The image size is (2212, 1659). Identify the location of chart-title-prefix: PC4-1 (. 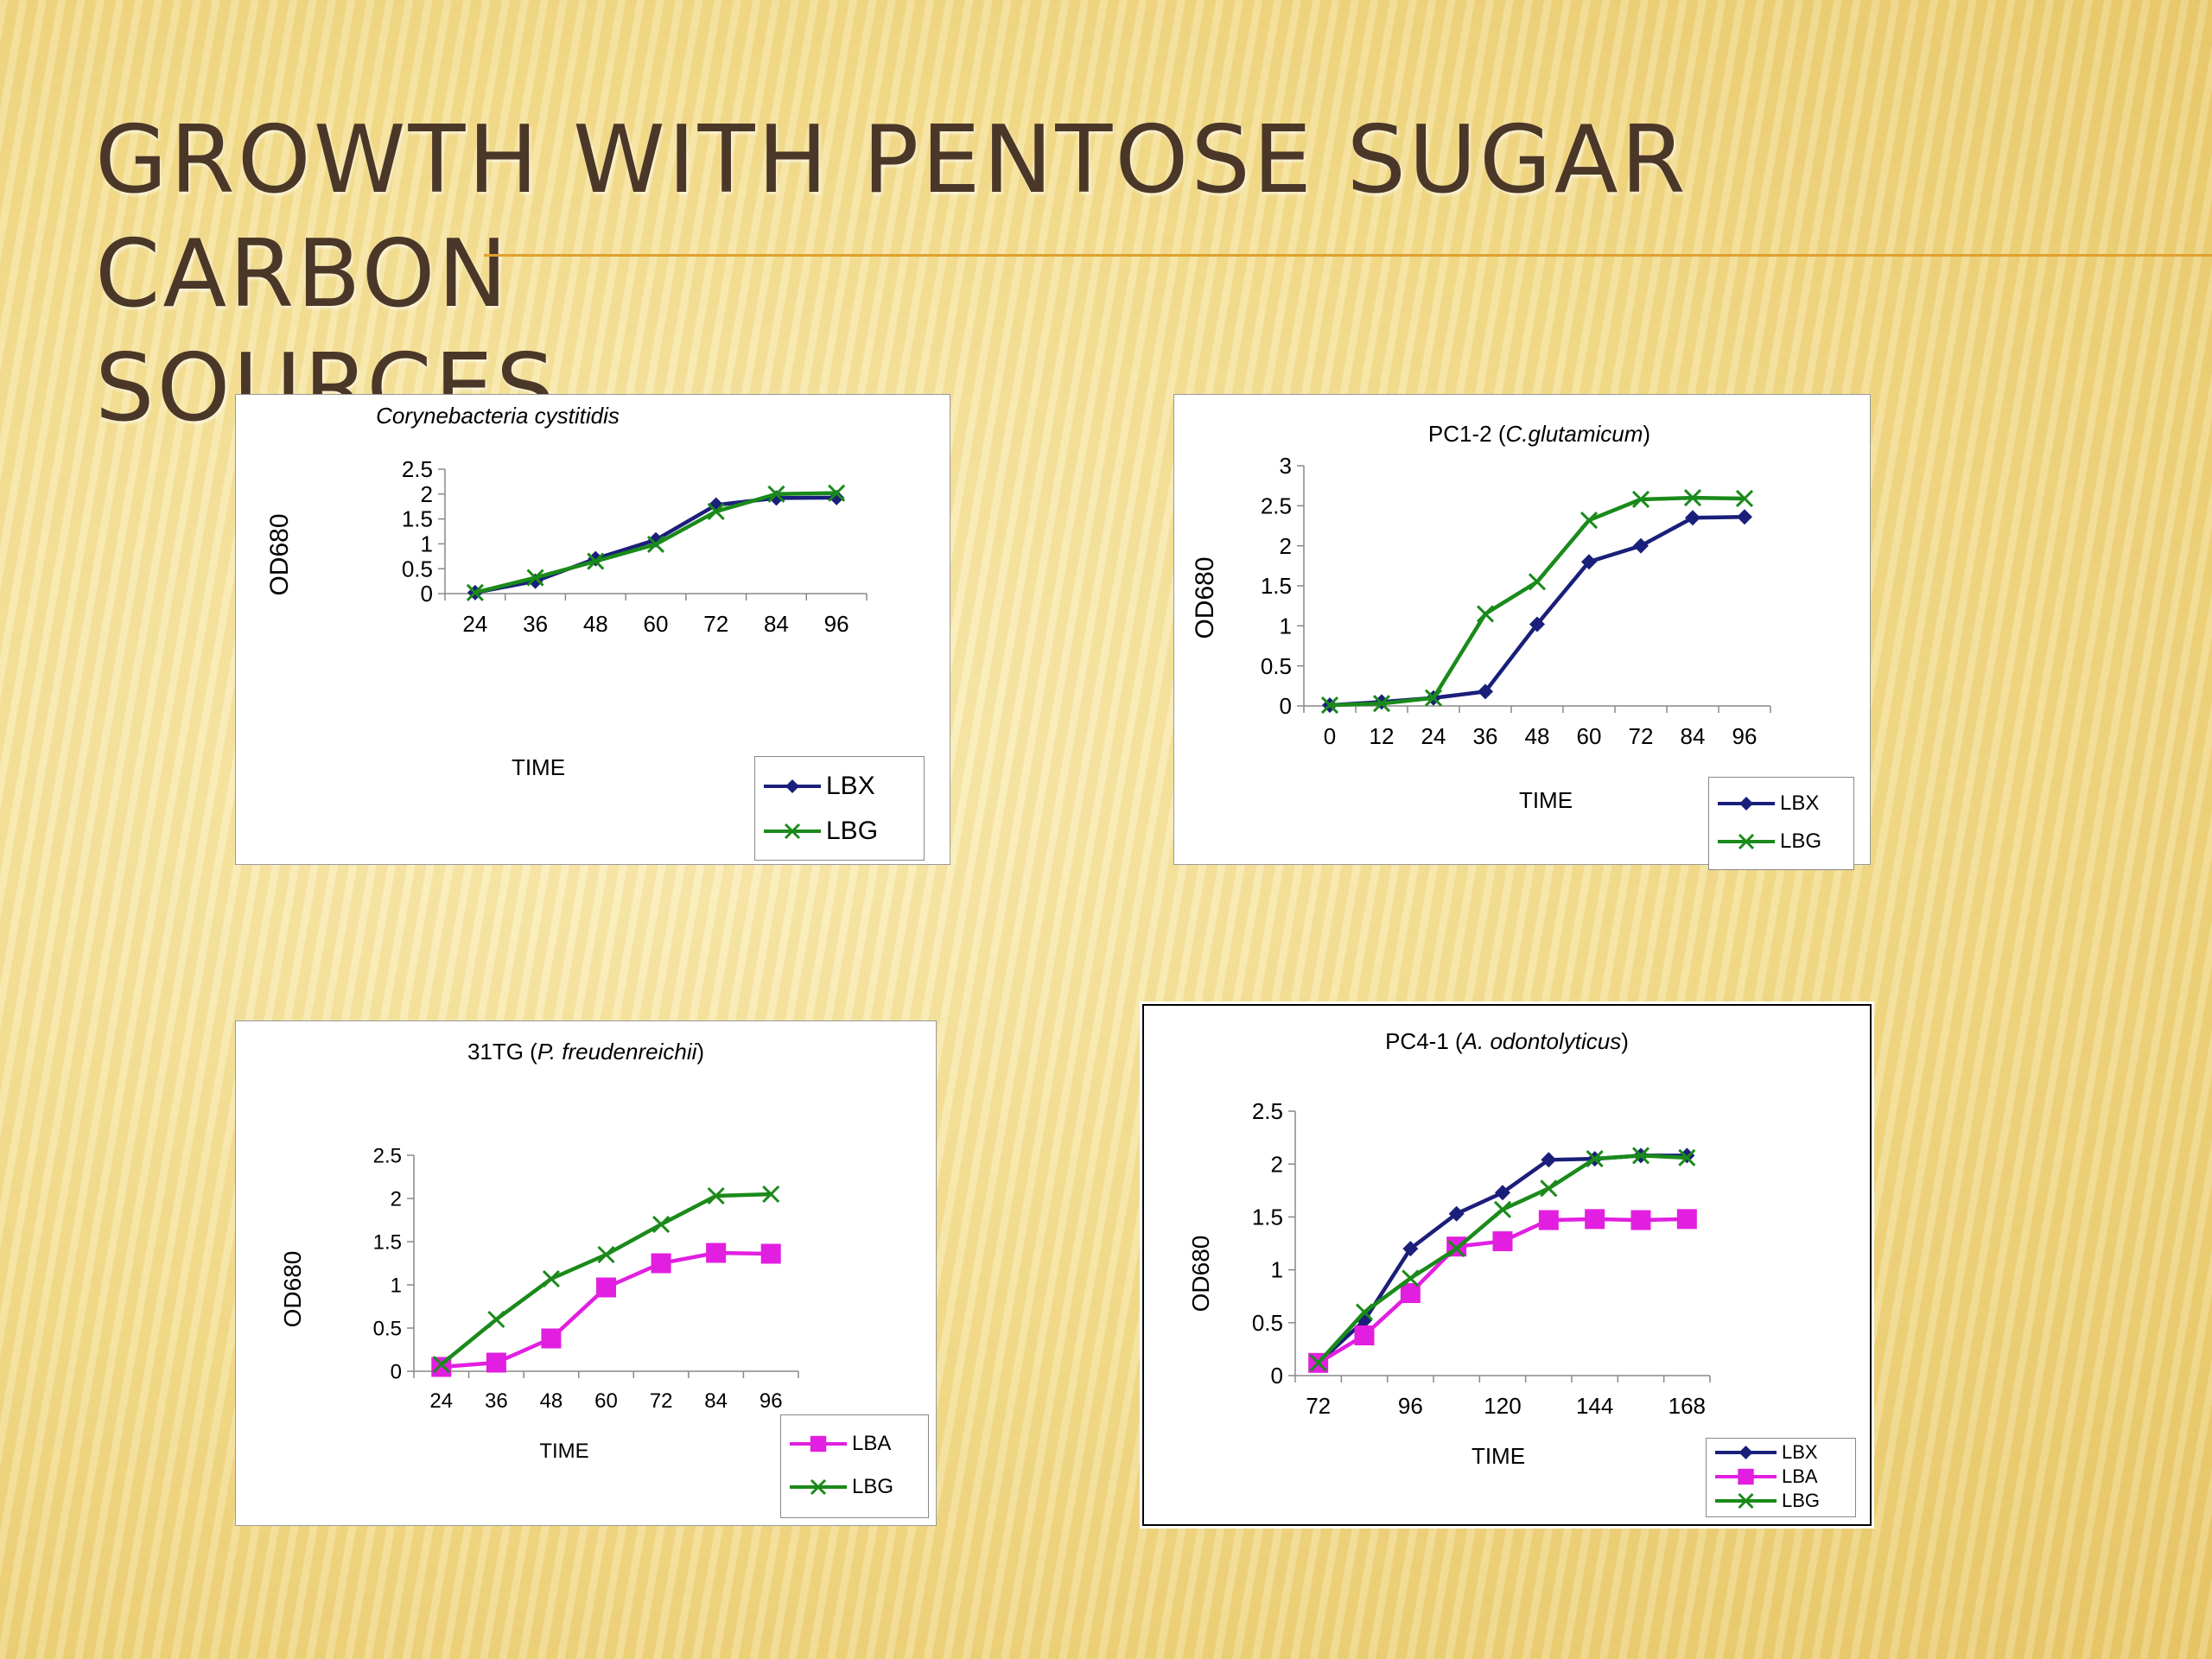
(1424, 1041).